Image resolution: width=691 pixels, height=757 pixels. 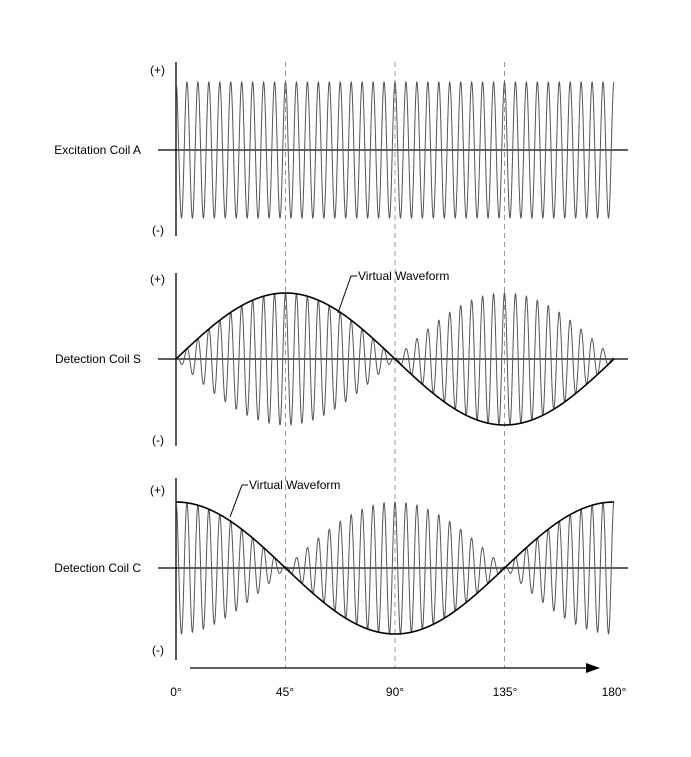 What do you see at coordinates (285, 692) in the screenshot?
I see `angle-tick-label-45: 45°` at bounding box center [285, 692].